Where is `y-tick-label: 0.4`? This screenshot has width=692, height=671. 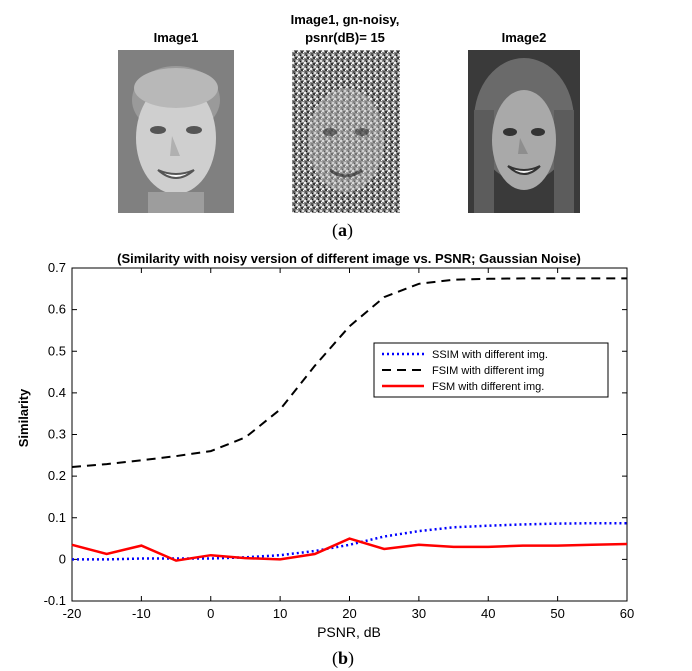
y-tick-label: 0.4 is located at coordinates (57, 392).